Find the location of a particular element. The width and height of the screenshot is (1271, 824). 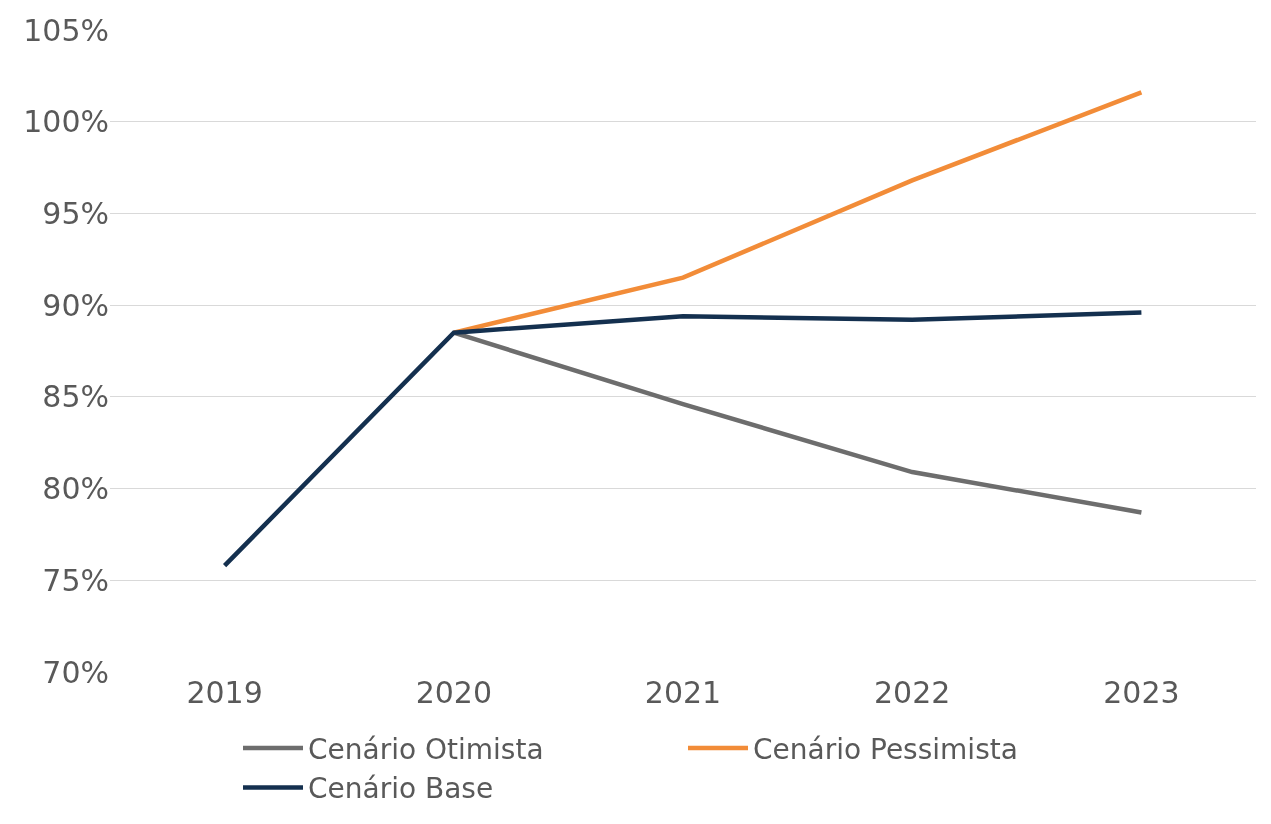

y-tick-label: 105% is located at coordinates (66, 30).